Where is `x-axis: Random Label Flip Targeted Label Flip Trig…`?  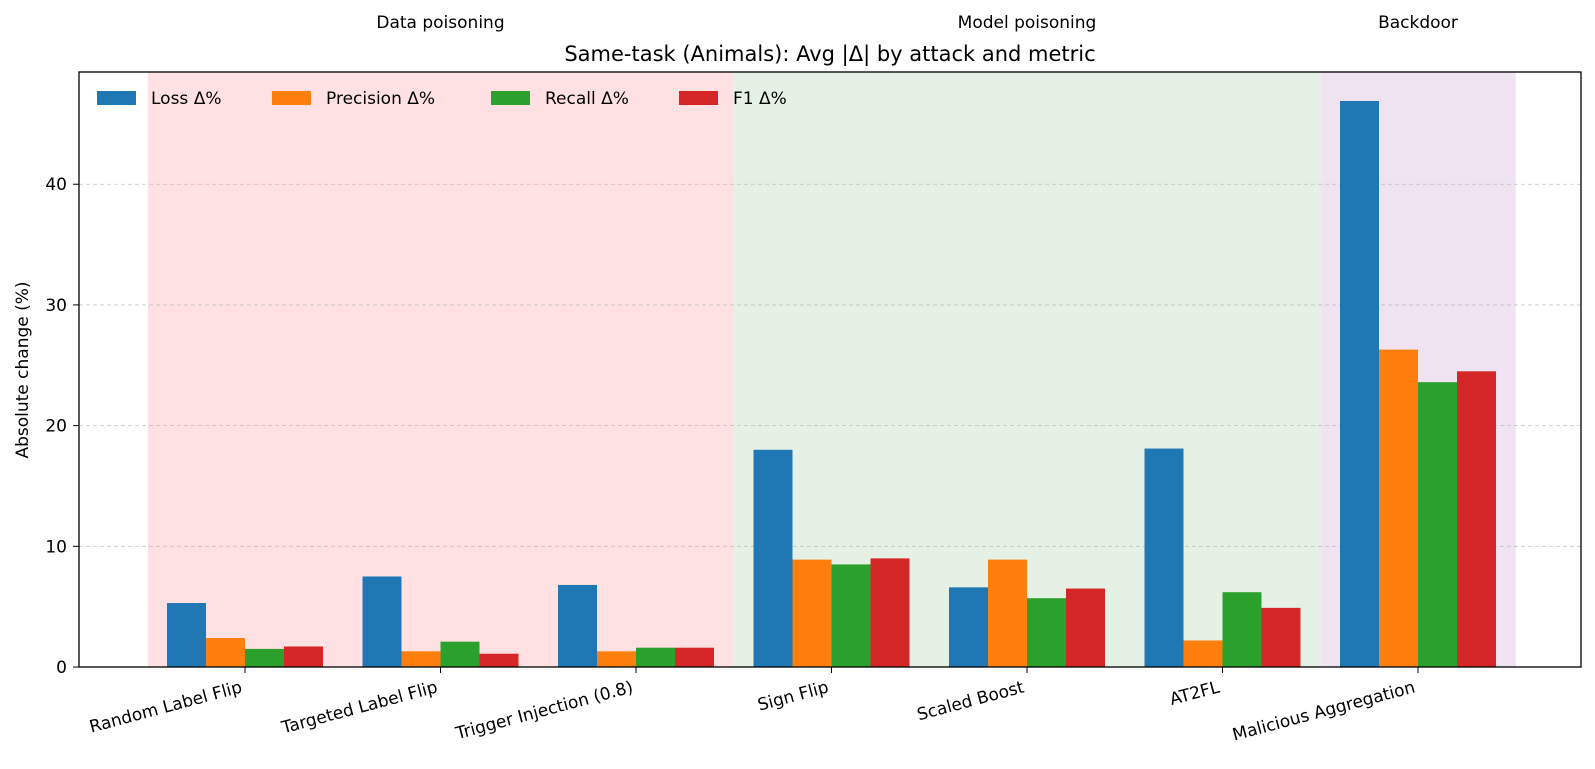
x-axis: Random Label Flip Targeted Label Flip Trig… is located at coordinates (753, 706).